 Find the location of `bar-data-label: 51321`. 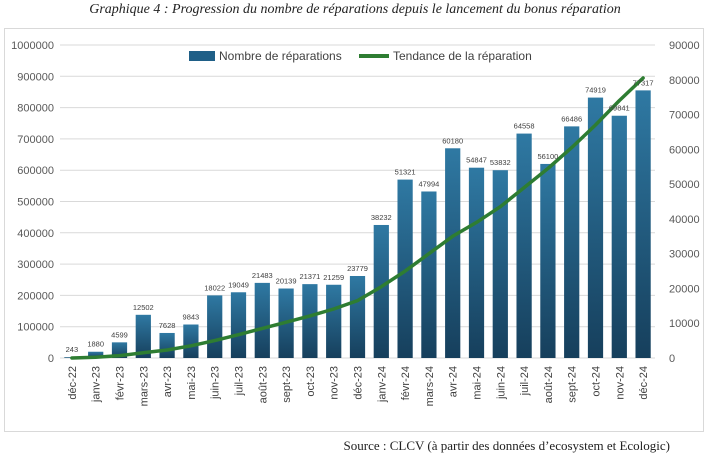

bar-data-label: 51321 is located at coordinates (405, 172).